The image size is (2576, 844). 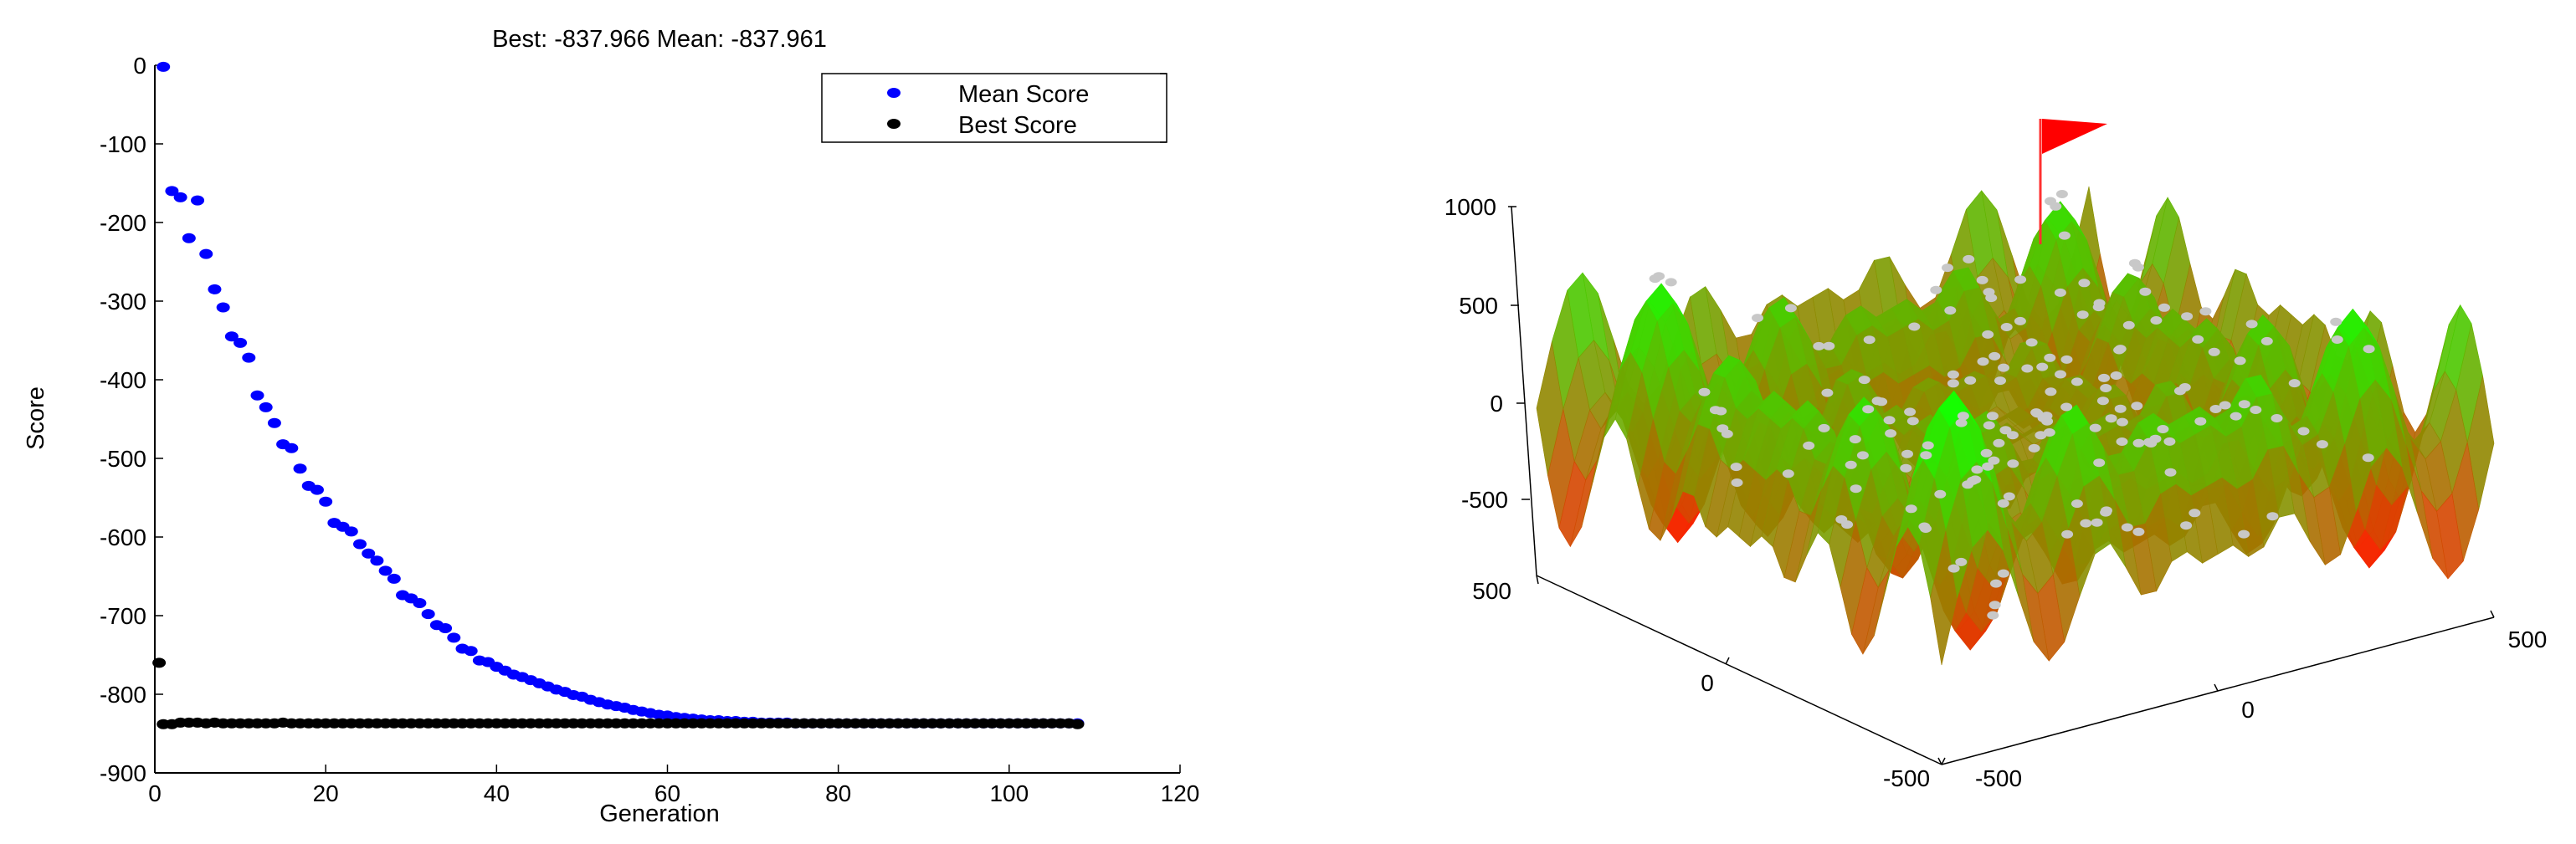 What do you see at coordinates (2074, 136) in the screenshot?
I see `flag-icon` at bounding box center [2074, 136].